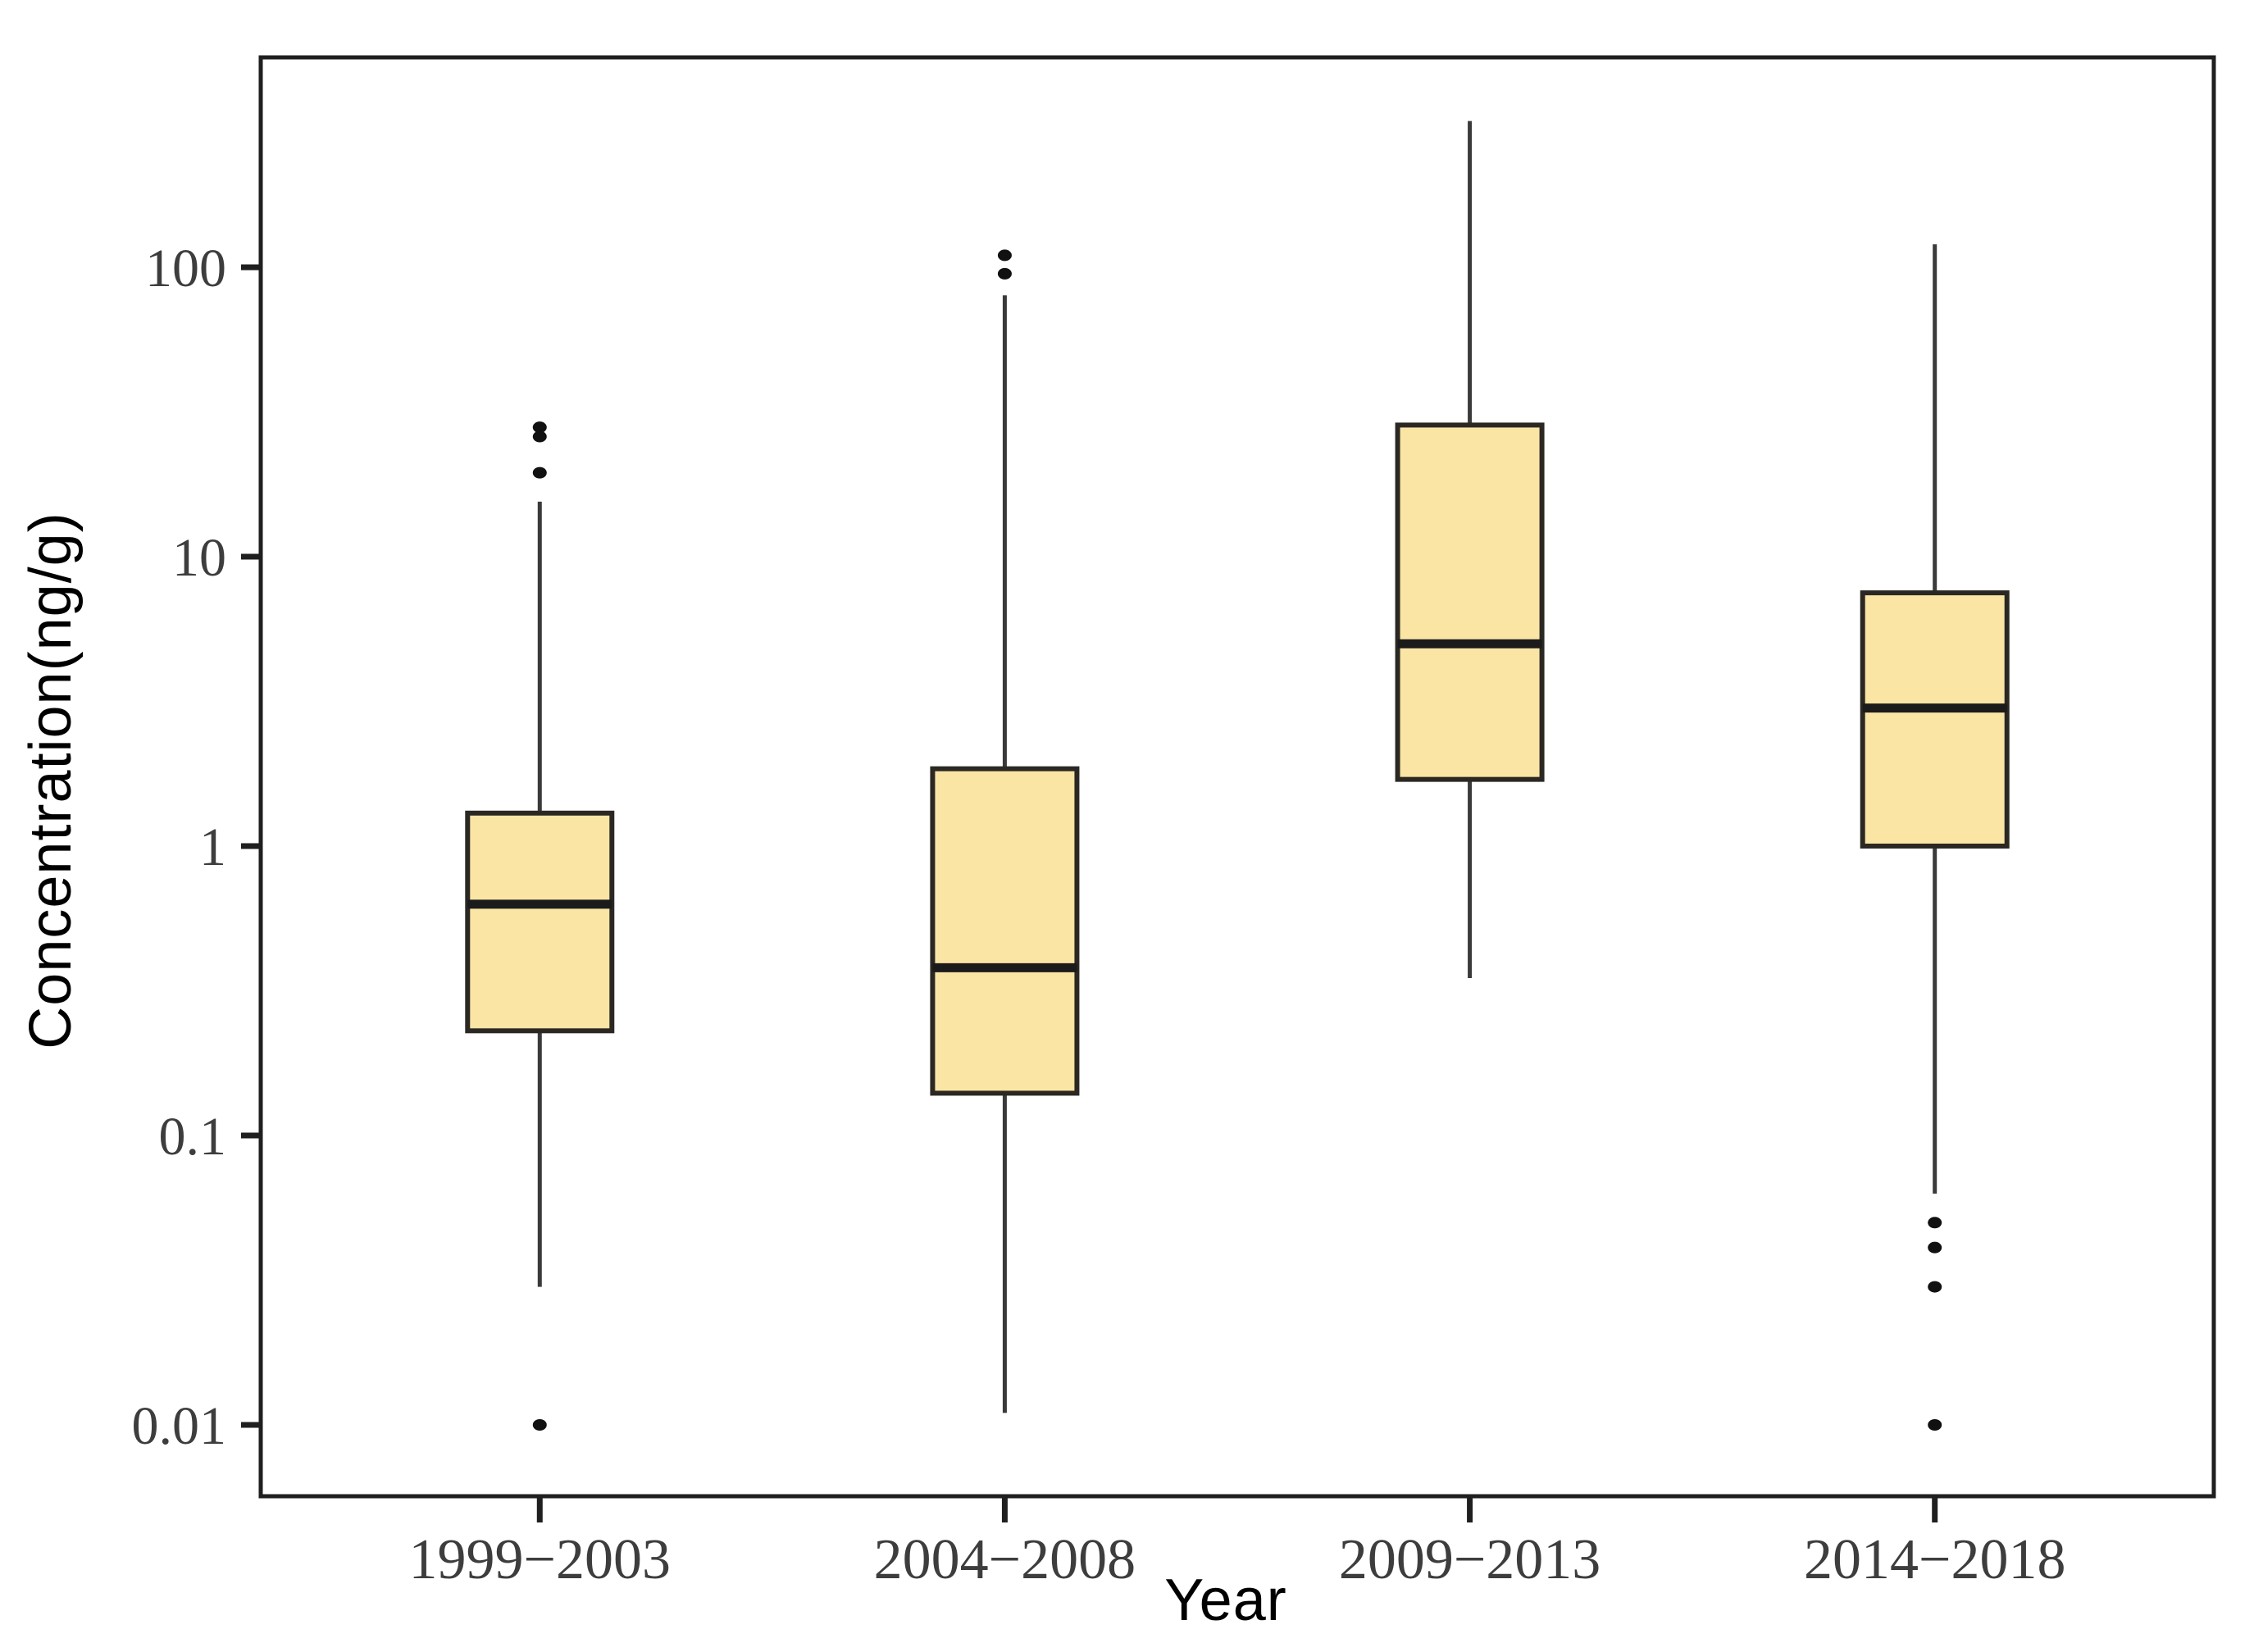  Describe the element at coordinates (540, 1559) in the screenshot. I see `x-tick-label: 1999−2003` at that location.